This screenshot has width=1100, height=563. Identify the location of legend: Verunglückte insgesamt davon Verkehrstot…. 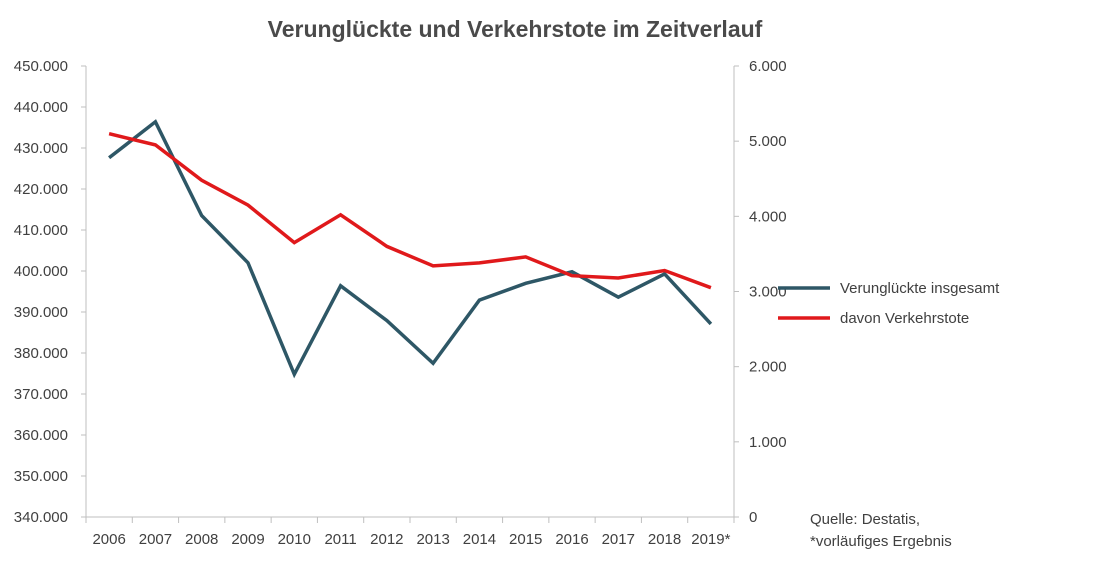
(889, 303).